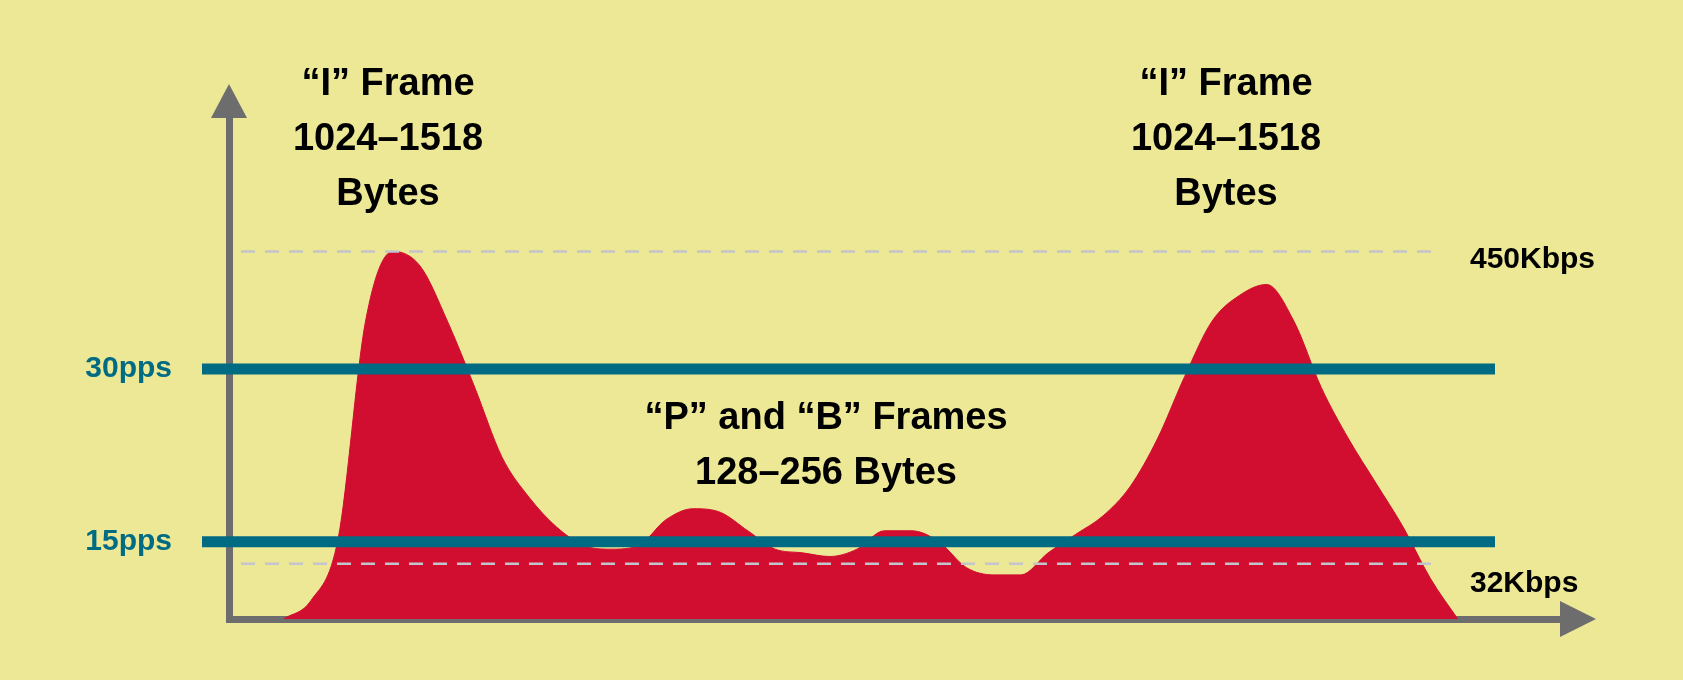 The height and width of the screenshot is (680, 1683). Describe the element at coordinates (1524, 582) in the screenshot. I see `ref-line-label: 32Kbps` at that location.